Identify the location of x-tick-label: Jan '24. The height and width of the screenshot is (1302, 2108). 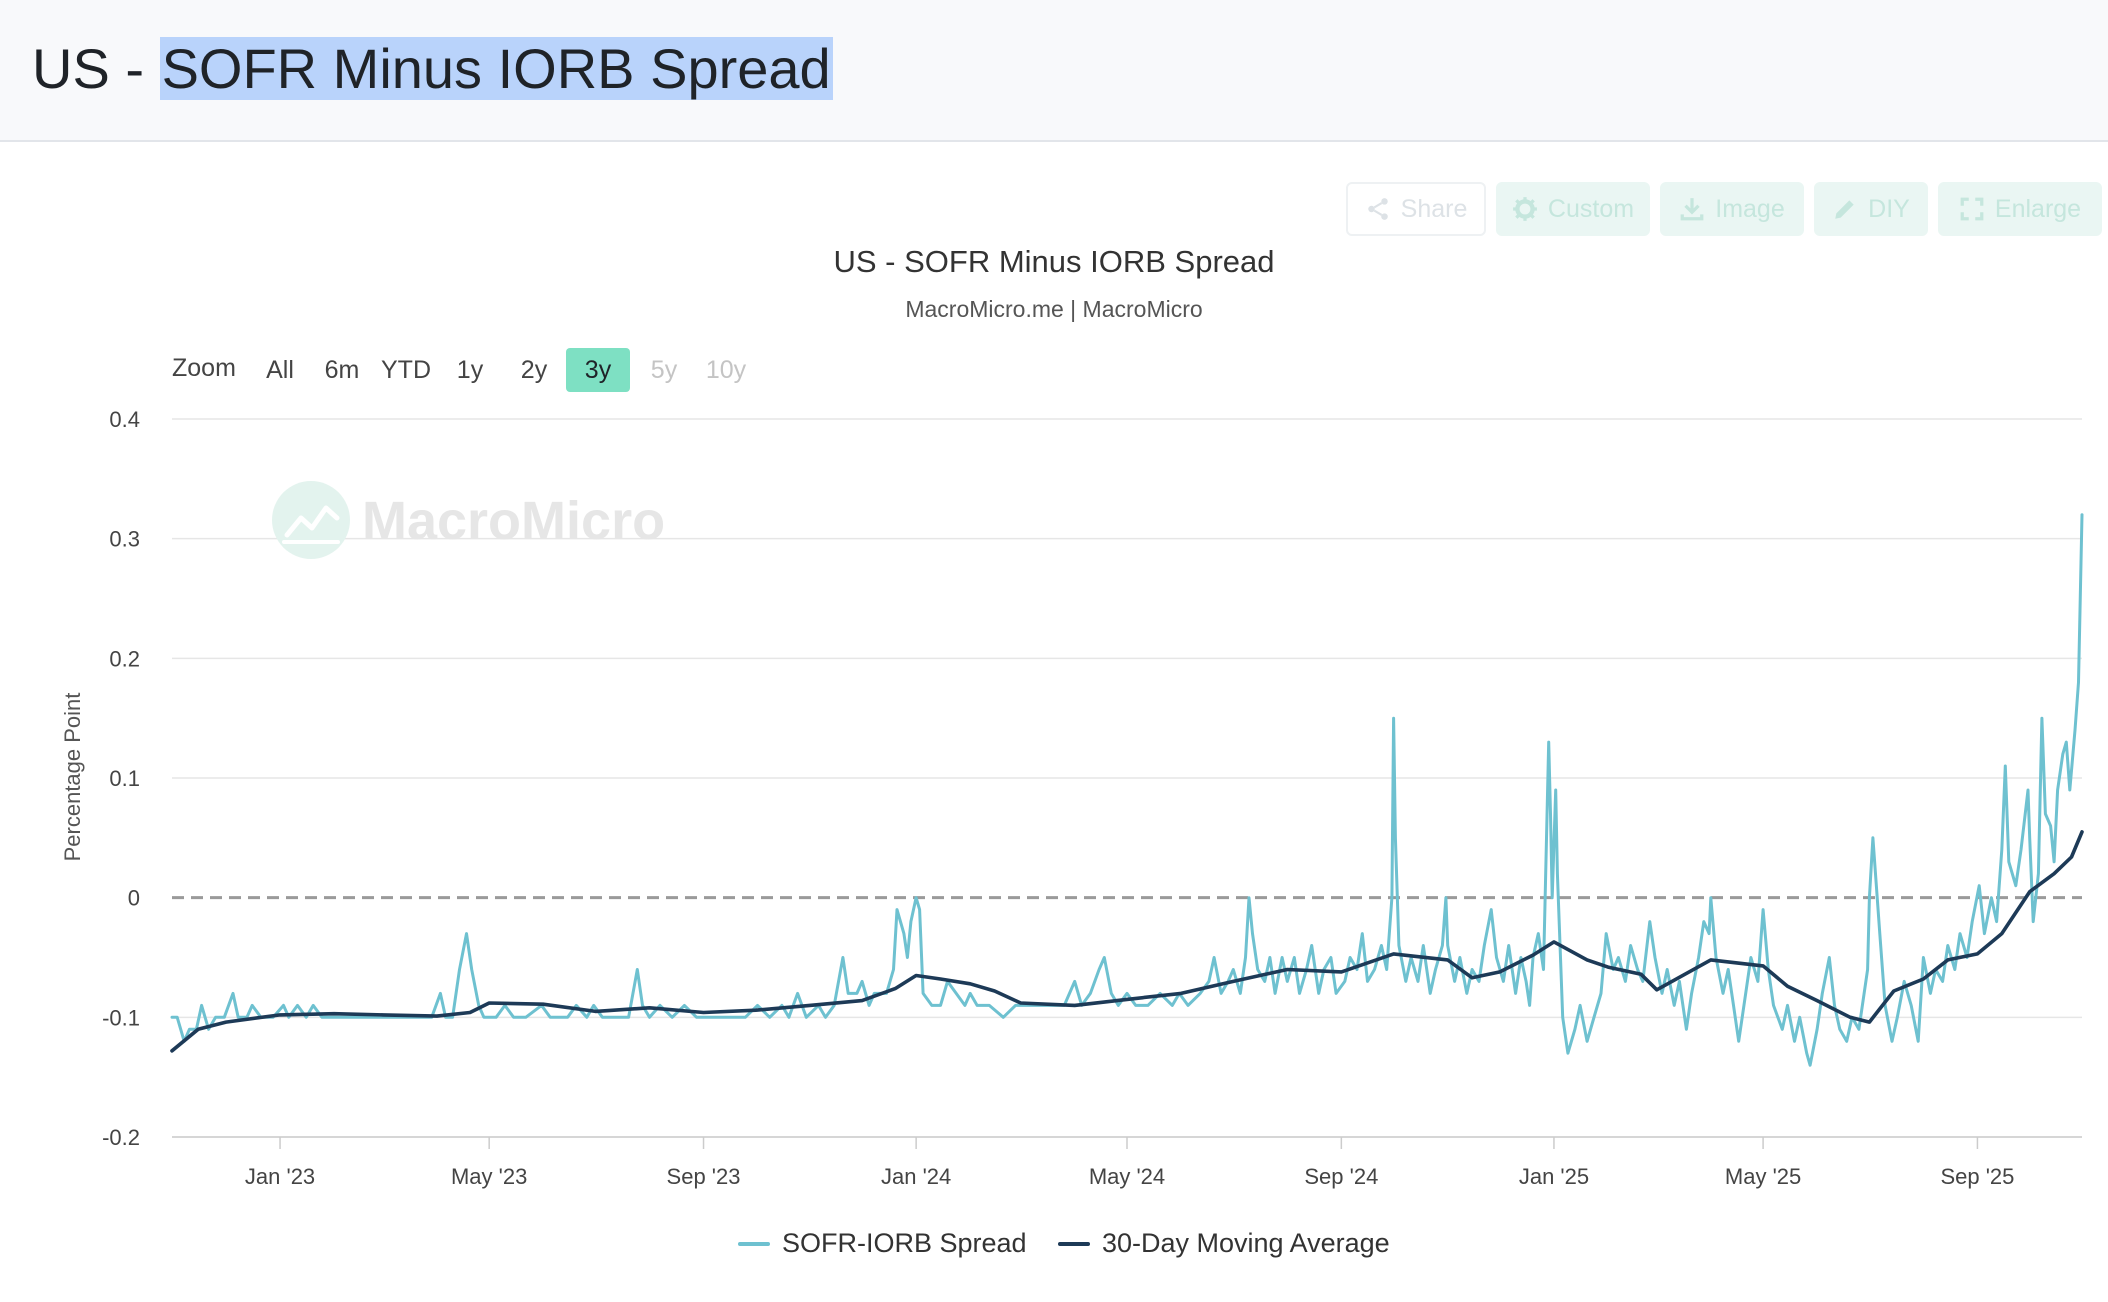
(916, 1176).